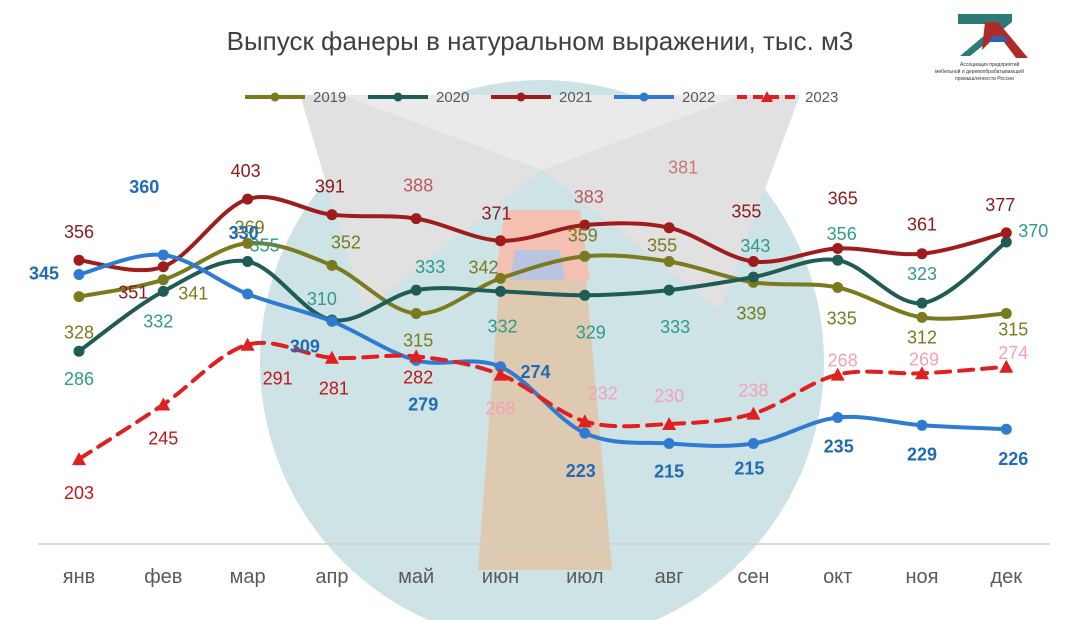  What do you see at coordinates (496, 214) in the screenshot?
I see `data-label-2021-июн: 371` at bounding box center [496, 214].